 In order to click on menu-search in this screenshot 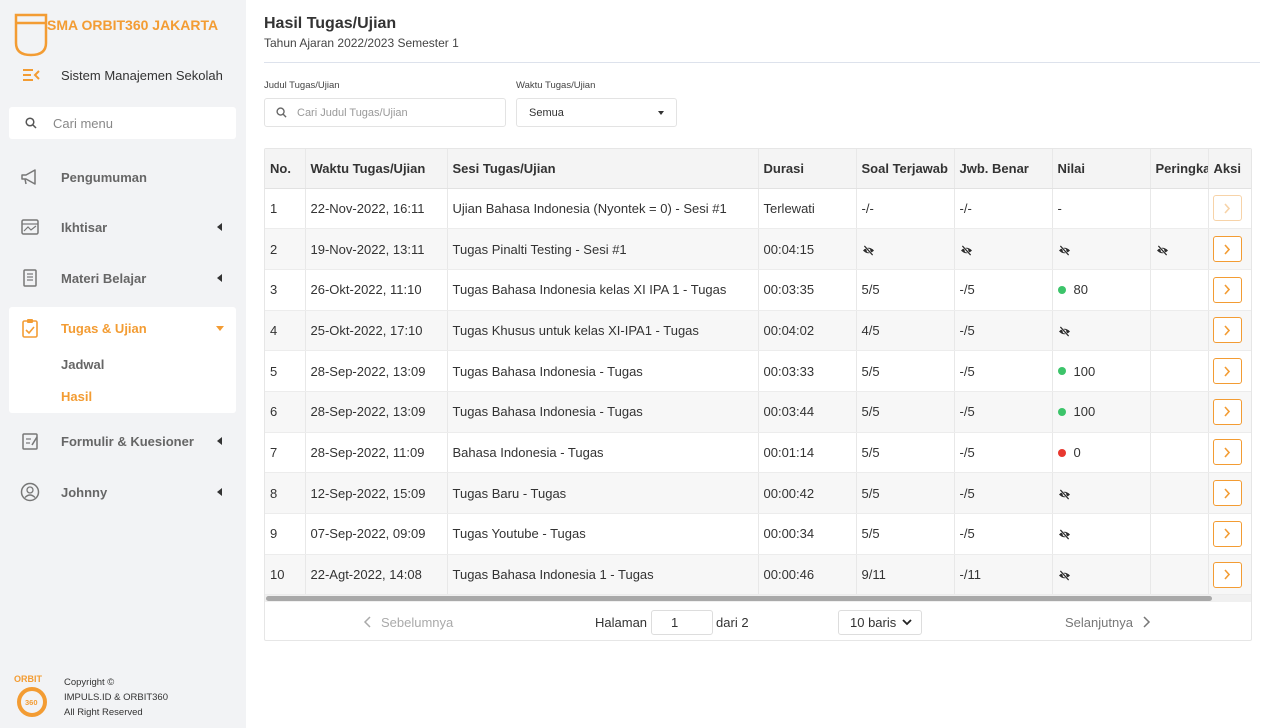, I will do `click(122, 123)`.